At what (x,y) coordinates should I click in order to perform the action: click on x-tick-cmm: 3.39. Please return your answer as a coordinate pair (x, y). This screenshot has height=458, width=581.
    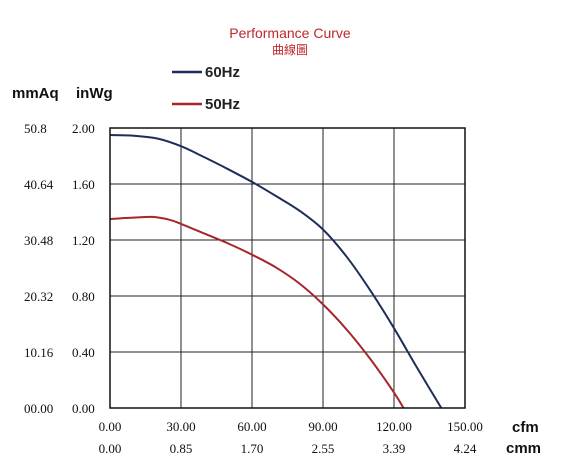
    Looking at the image, I should click on (394, 448).